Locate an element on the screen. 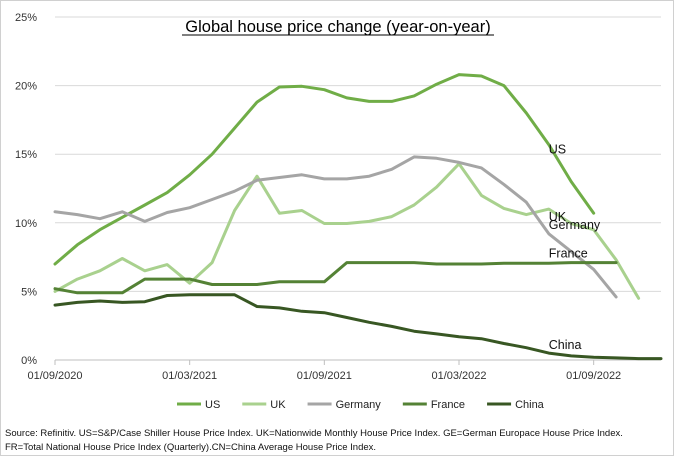 This screenshot has height=457, width=674. legend: US UK Germany France China is located at coordinates (361, 405).